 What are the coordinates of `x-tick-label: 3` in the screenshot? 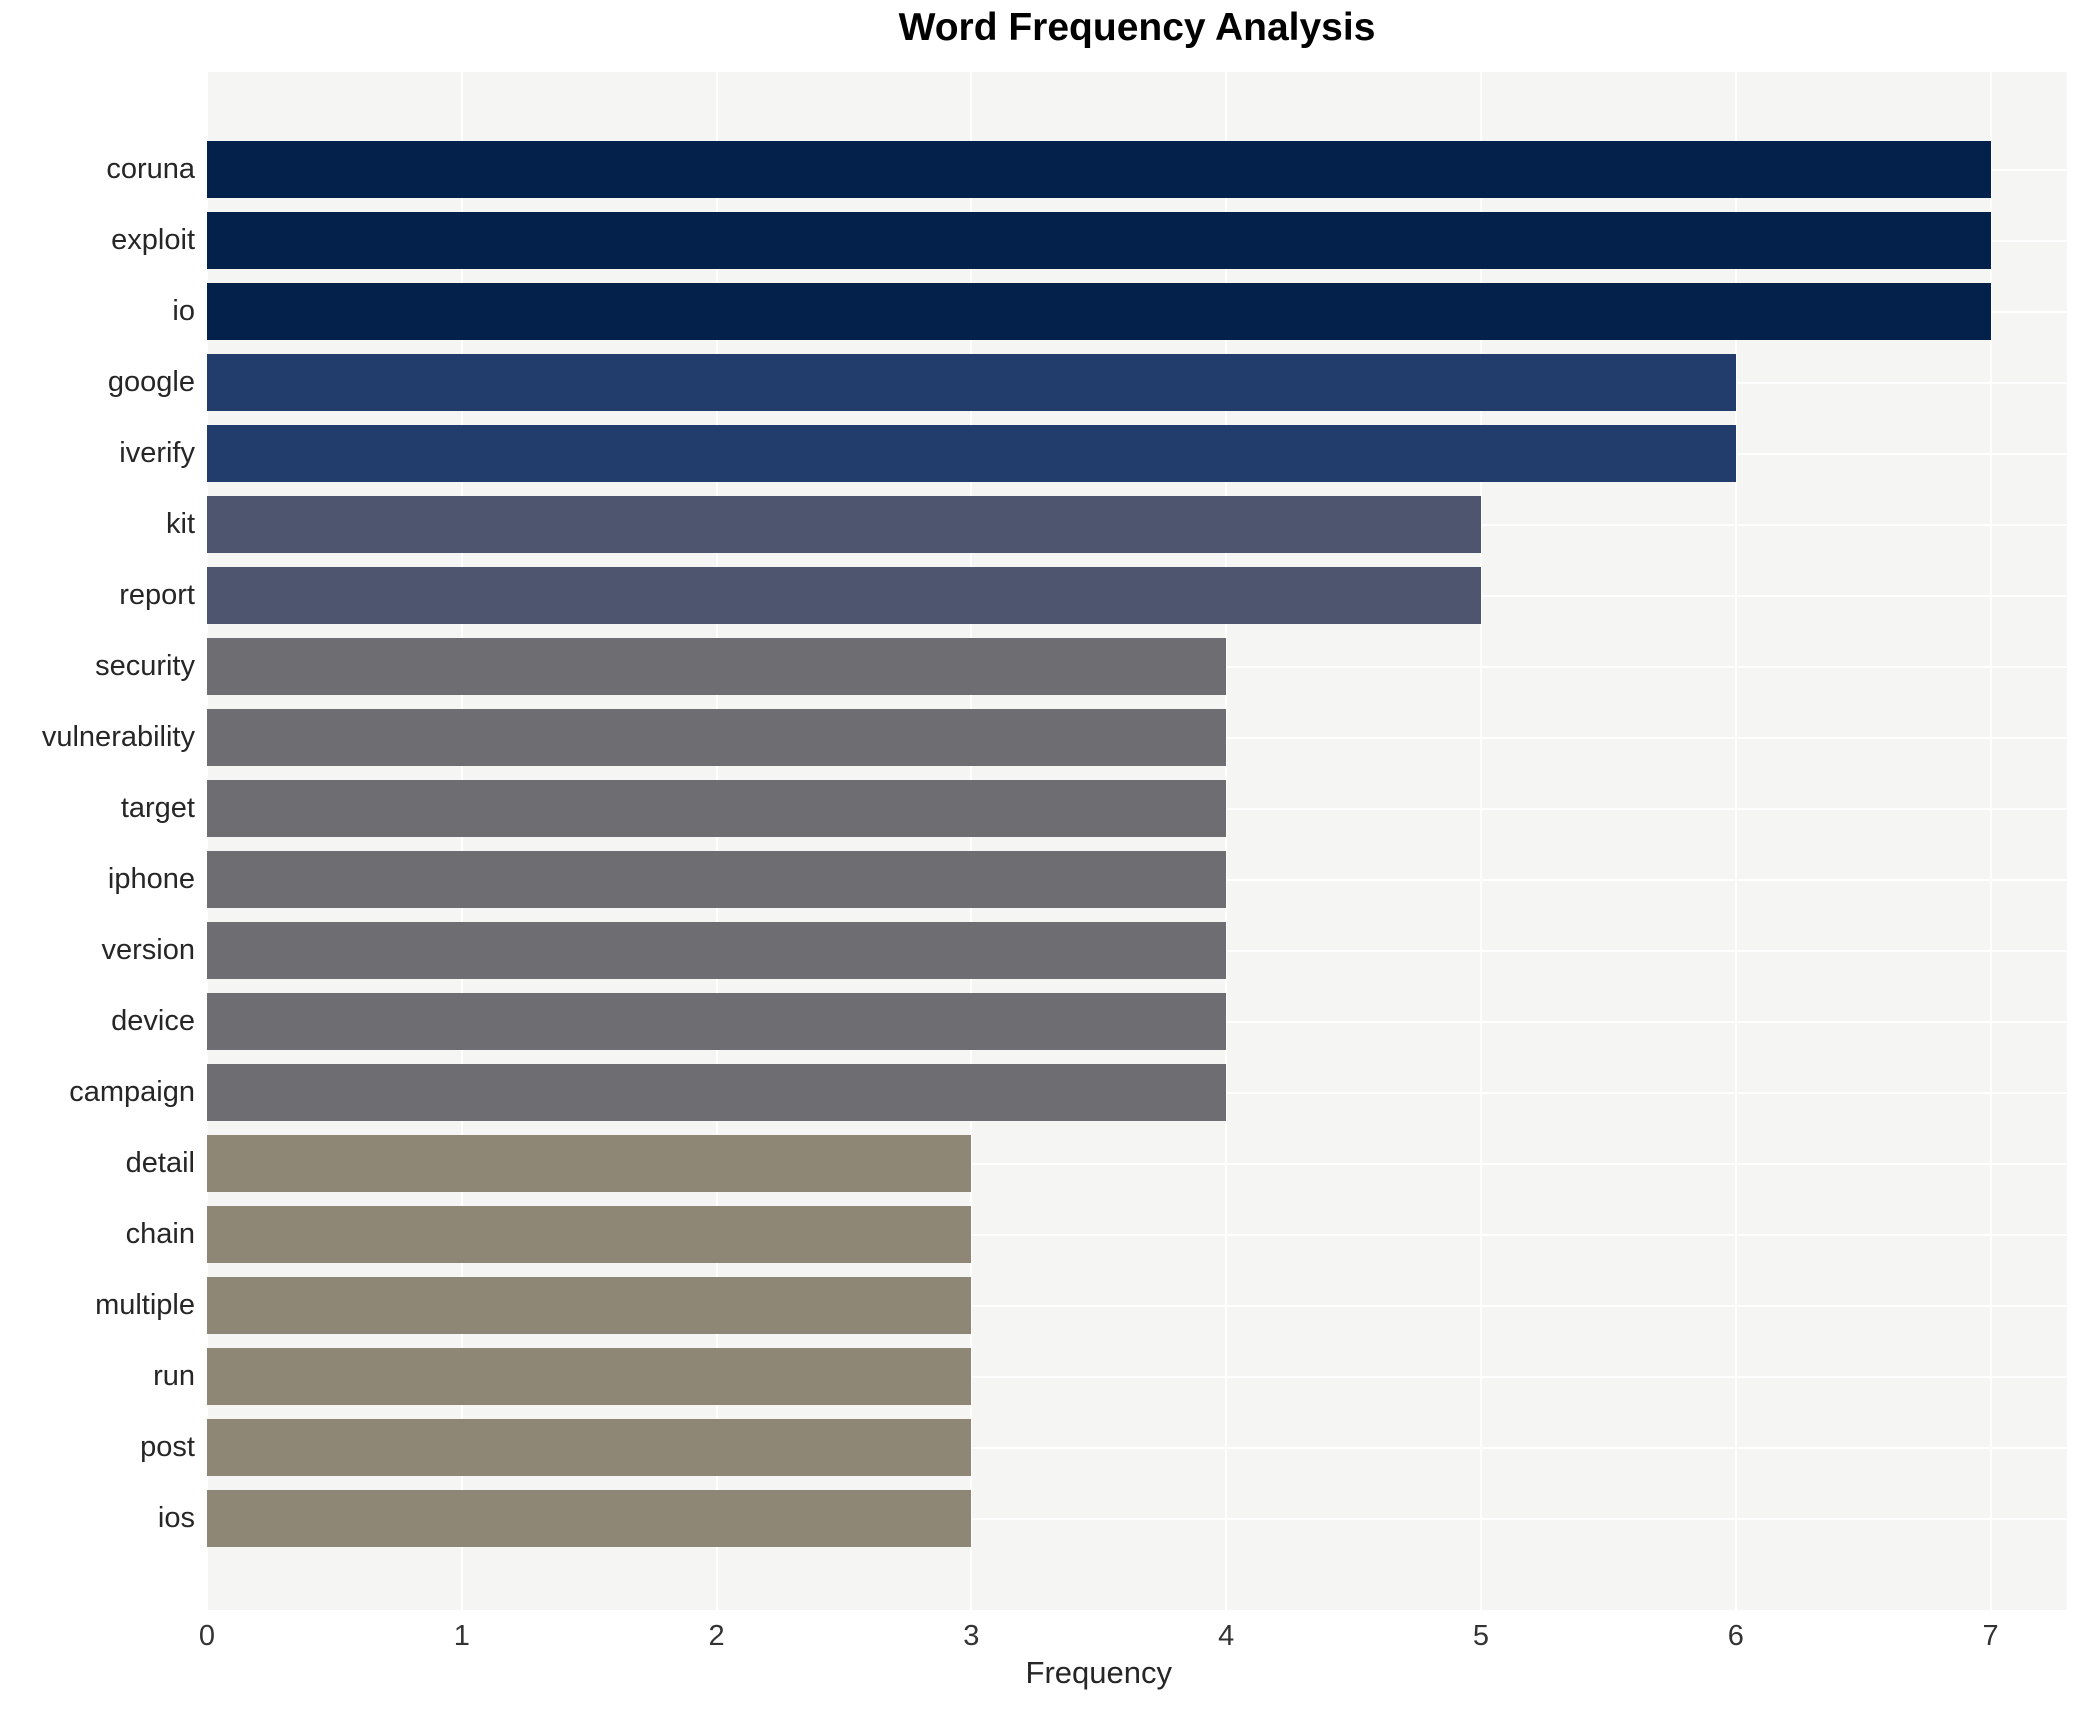 It's located at (971, 1636).